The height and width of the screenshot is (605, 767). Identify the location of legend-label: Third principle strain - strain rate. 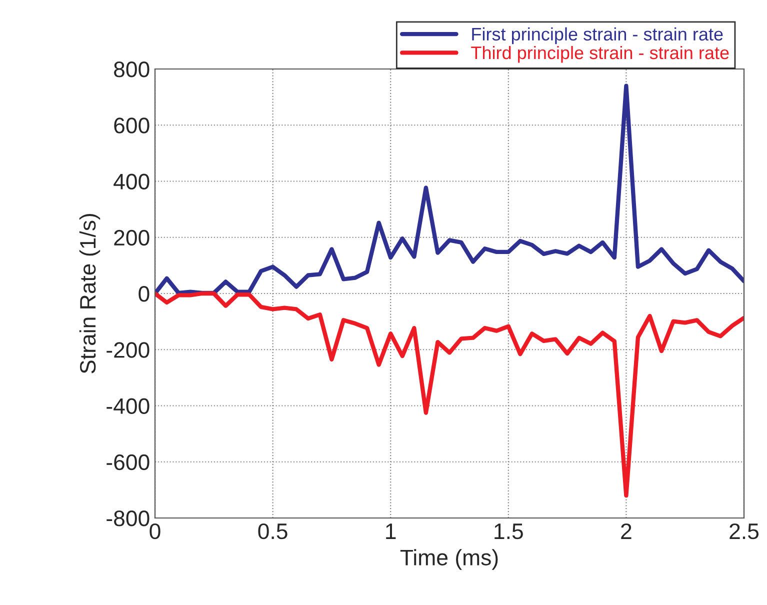
(600, 54).